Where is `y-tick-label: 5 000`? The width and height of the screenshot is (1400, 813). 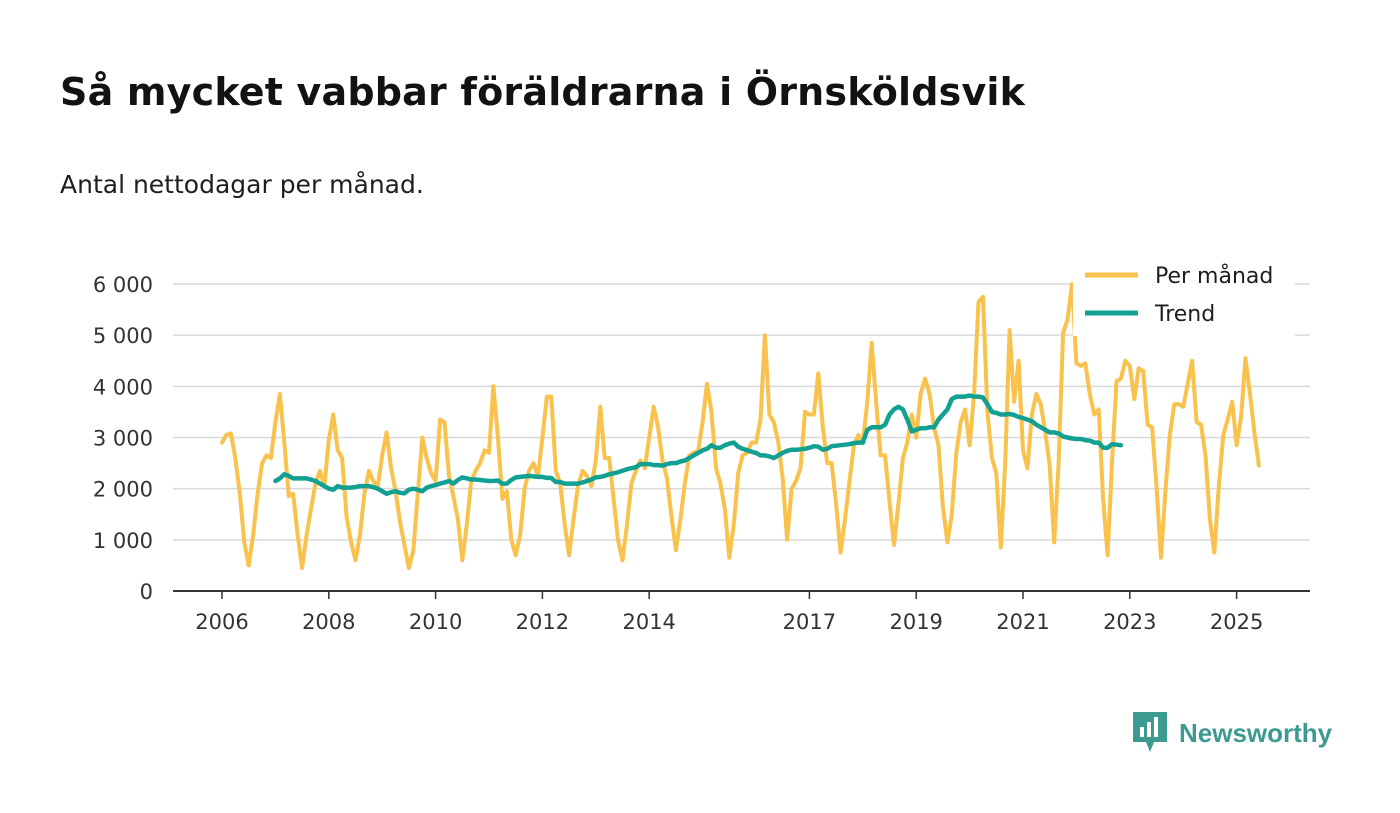 y-tick-label: 5 000 is located at coordinates (123, 336).